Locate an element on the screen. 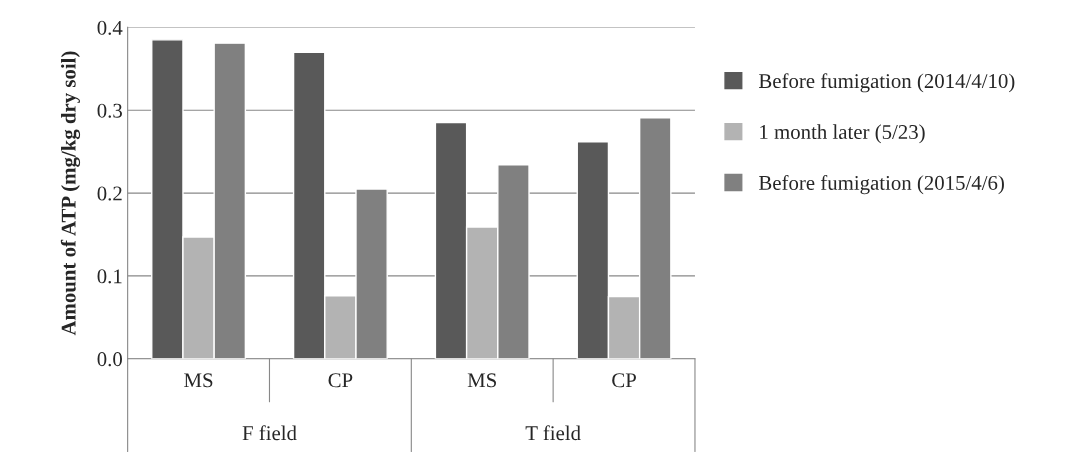 Image resolution: width=1091 pixels, height=457 pixels. legend-label: Before fumigation (2014/4/10) is located at coordinates (887, 83).